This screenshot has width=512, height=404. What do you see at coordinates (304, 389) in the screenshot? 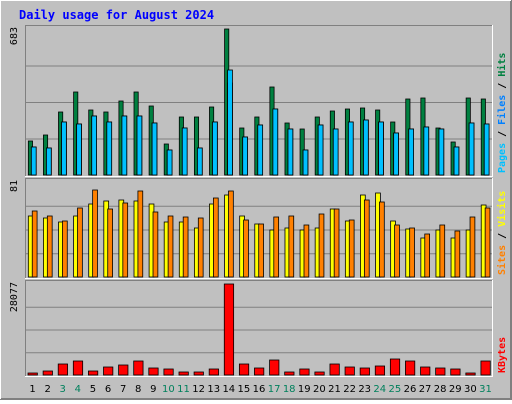
I see `x-tick-label-day-19: 19` at bounding box center [304, 389].